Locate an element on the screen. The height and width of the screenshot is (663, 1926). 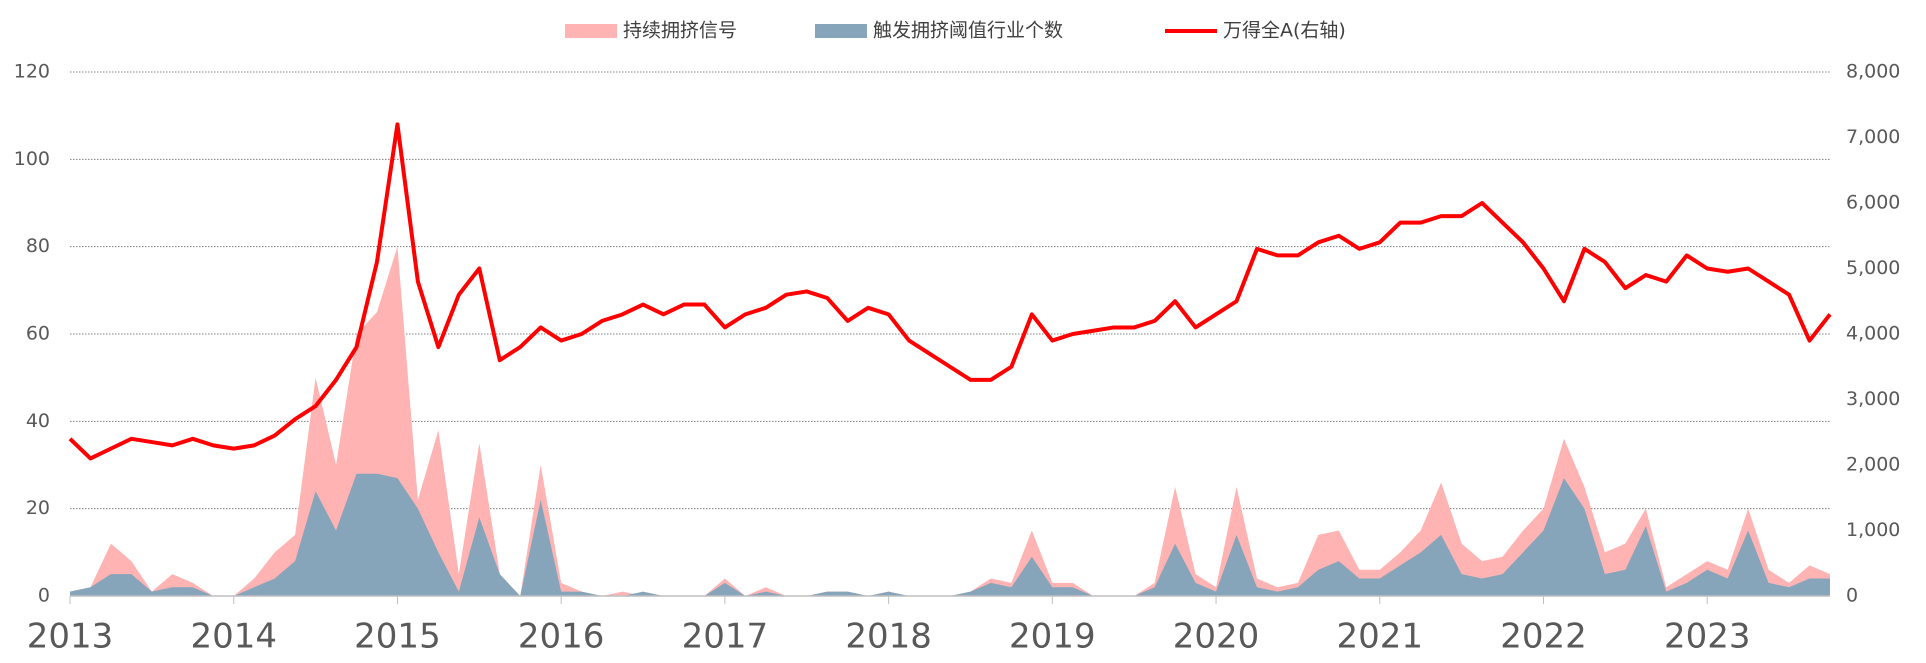
y-tick-label: 40 is located at coordinates (38, 421).